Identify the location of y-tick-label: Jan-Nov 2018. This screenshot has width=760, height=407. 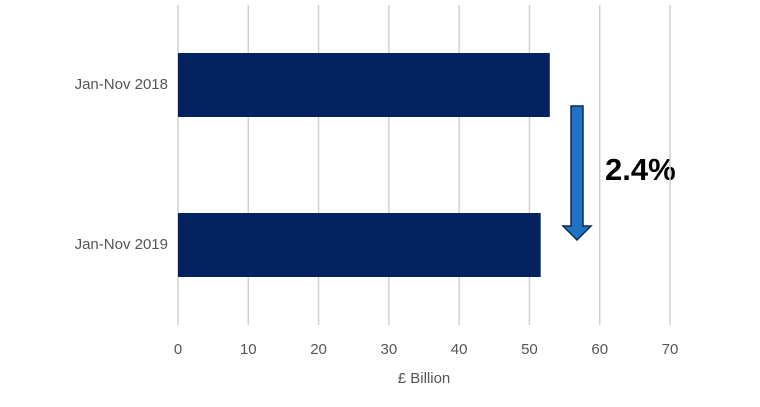
(121, 84).